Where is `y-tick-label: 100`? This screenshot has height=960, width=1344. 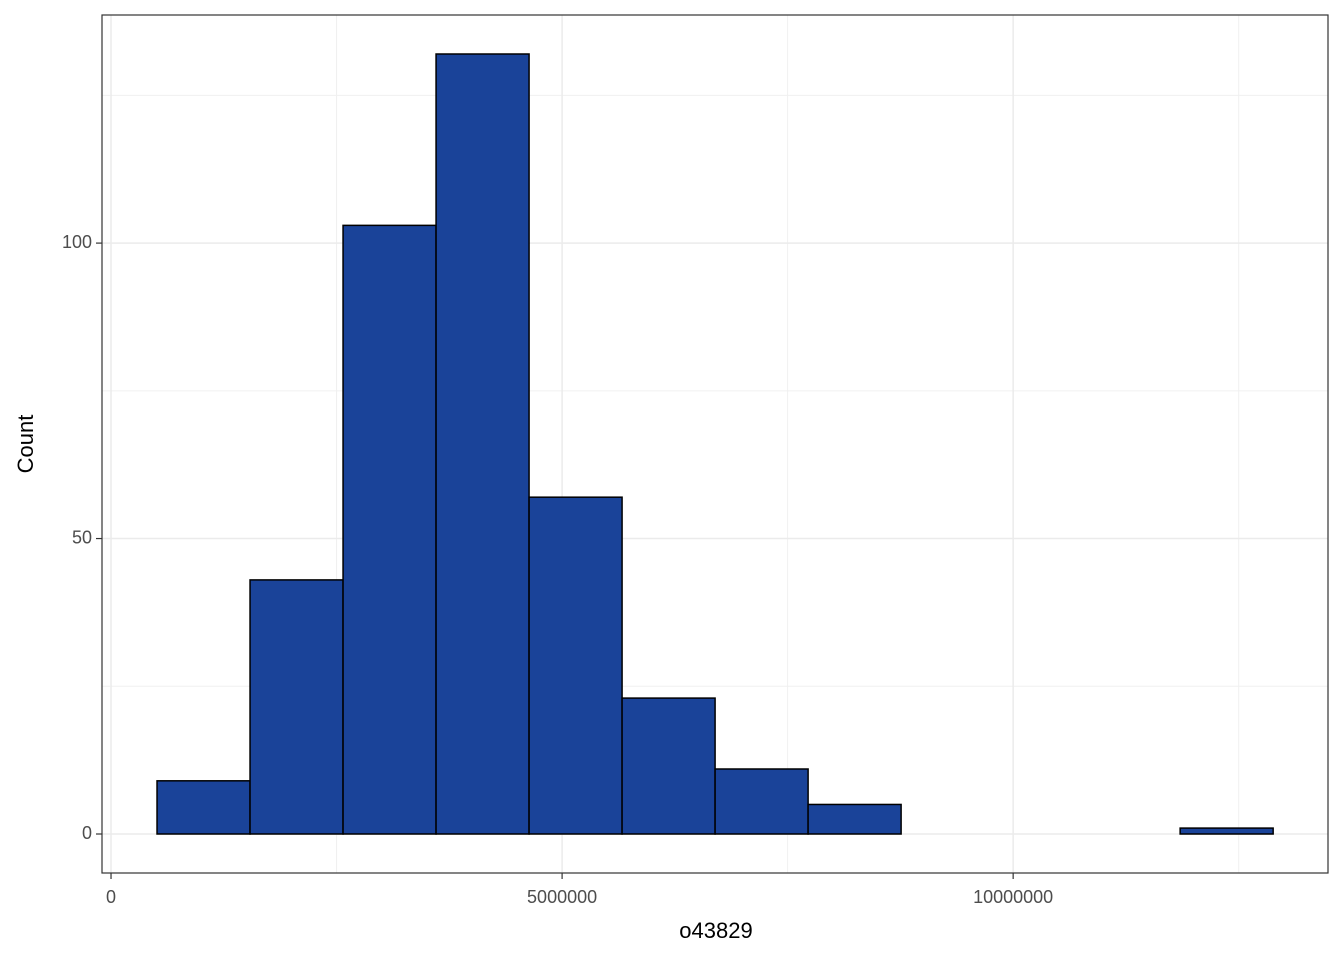
y-tick-label: 100 is located at coordinates (77, 242).